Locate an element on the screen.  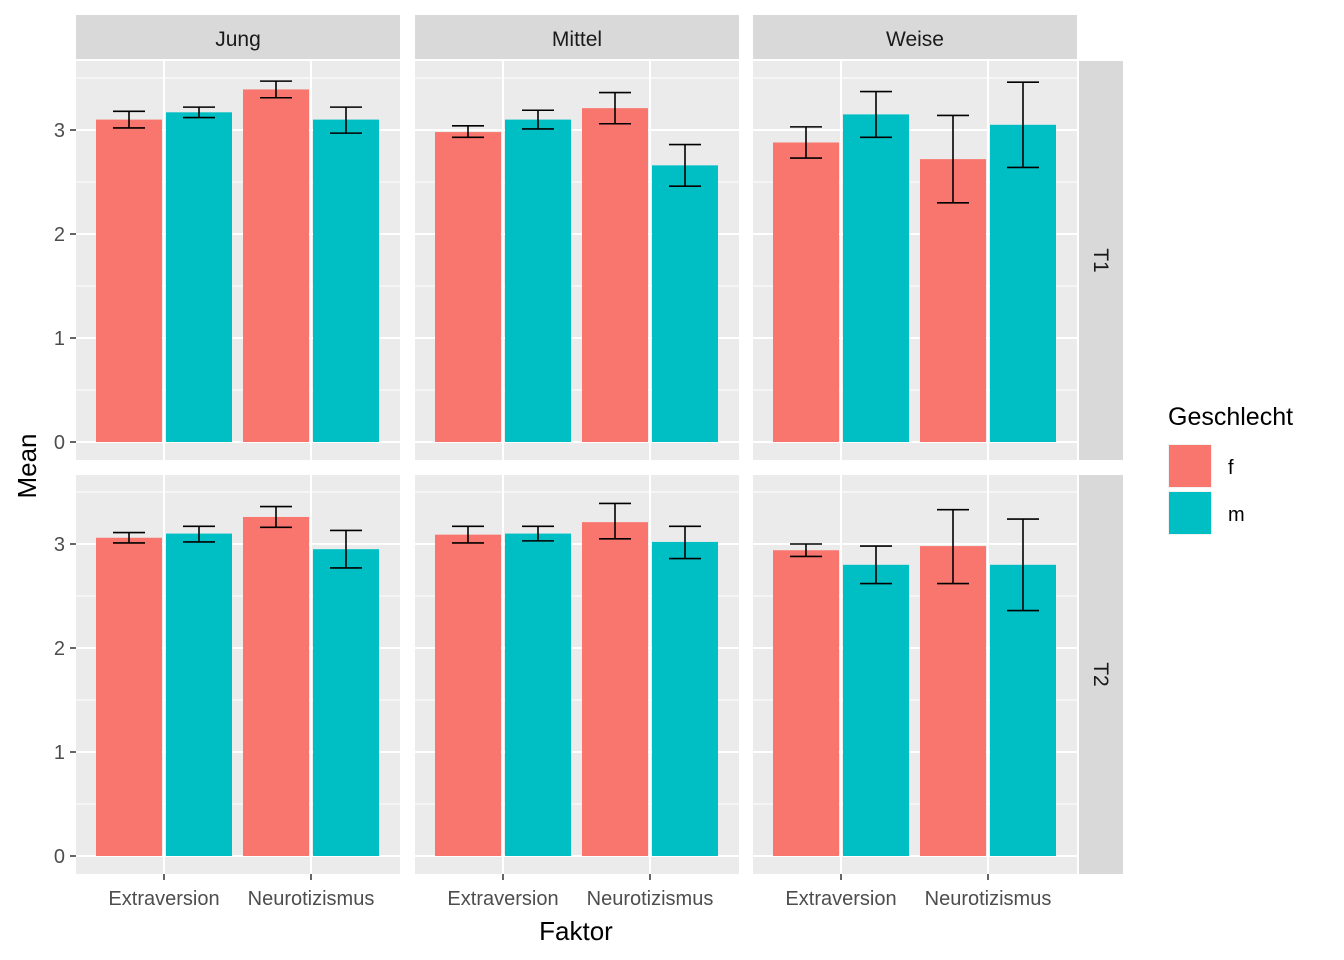
x-axis-title: Faktor is located at coordinates (576, 931).